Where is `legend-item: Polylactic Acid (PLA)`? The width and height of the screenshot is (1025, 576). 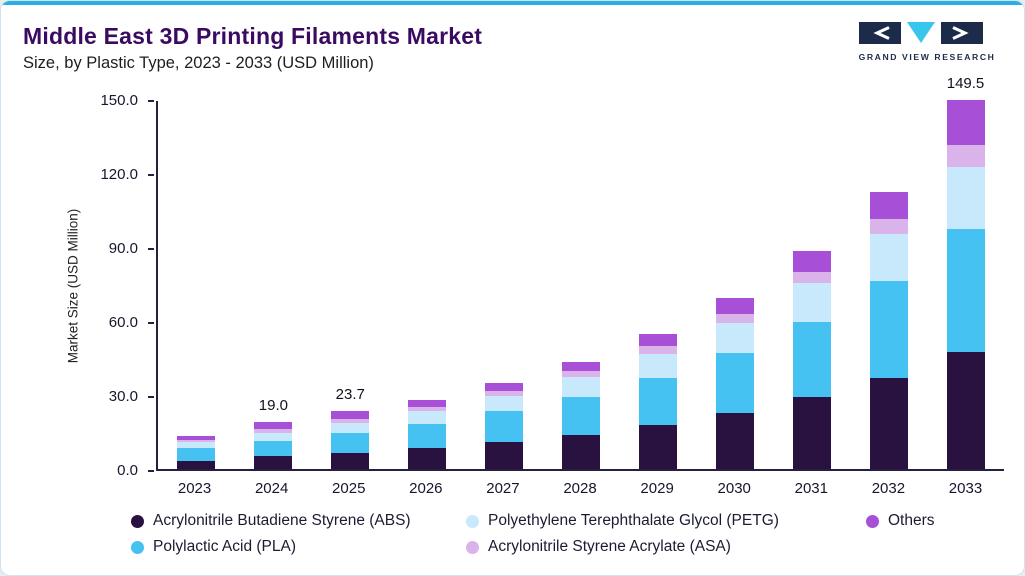
legend-item: Polylactic Acid (PLA) is located at coordinates (298, 547).